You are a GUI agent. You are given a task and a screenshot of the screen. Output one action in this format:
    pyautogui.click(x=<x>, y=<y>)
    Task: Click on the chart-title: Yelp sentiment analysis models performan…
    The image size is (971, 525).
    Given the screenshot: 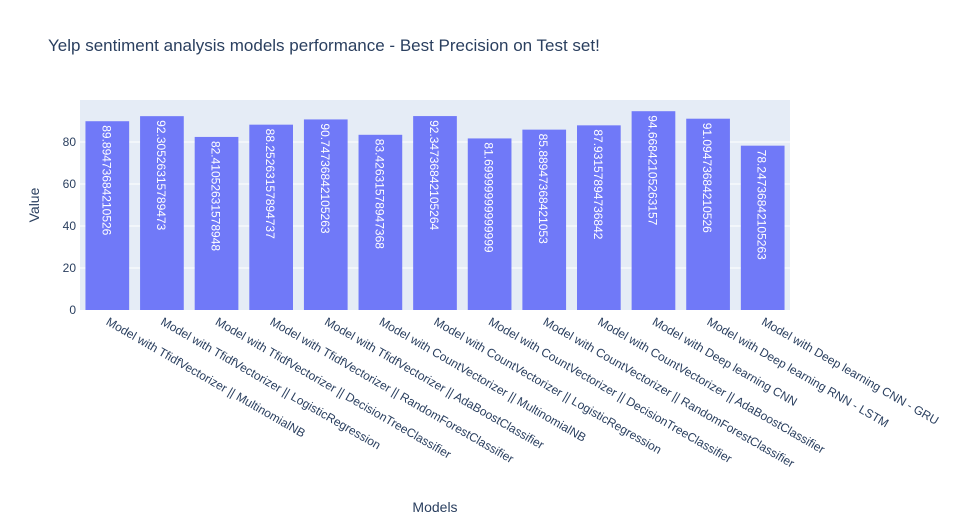 What is the action you would take?
    pyautogui.click(x=324, y=45)
    